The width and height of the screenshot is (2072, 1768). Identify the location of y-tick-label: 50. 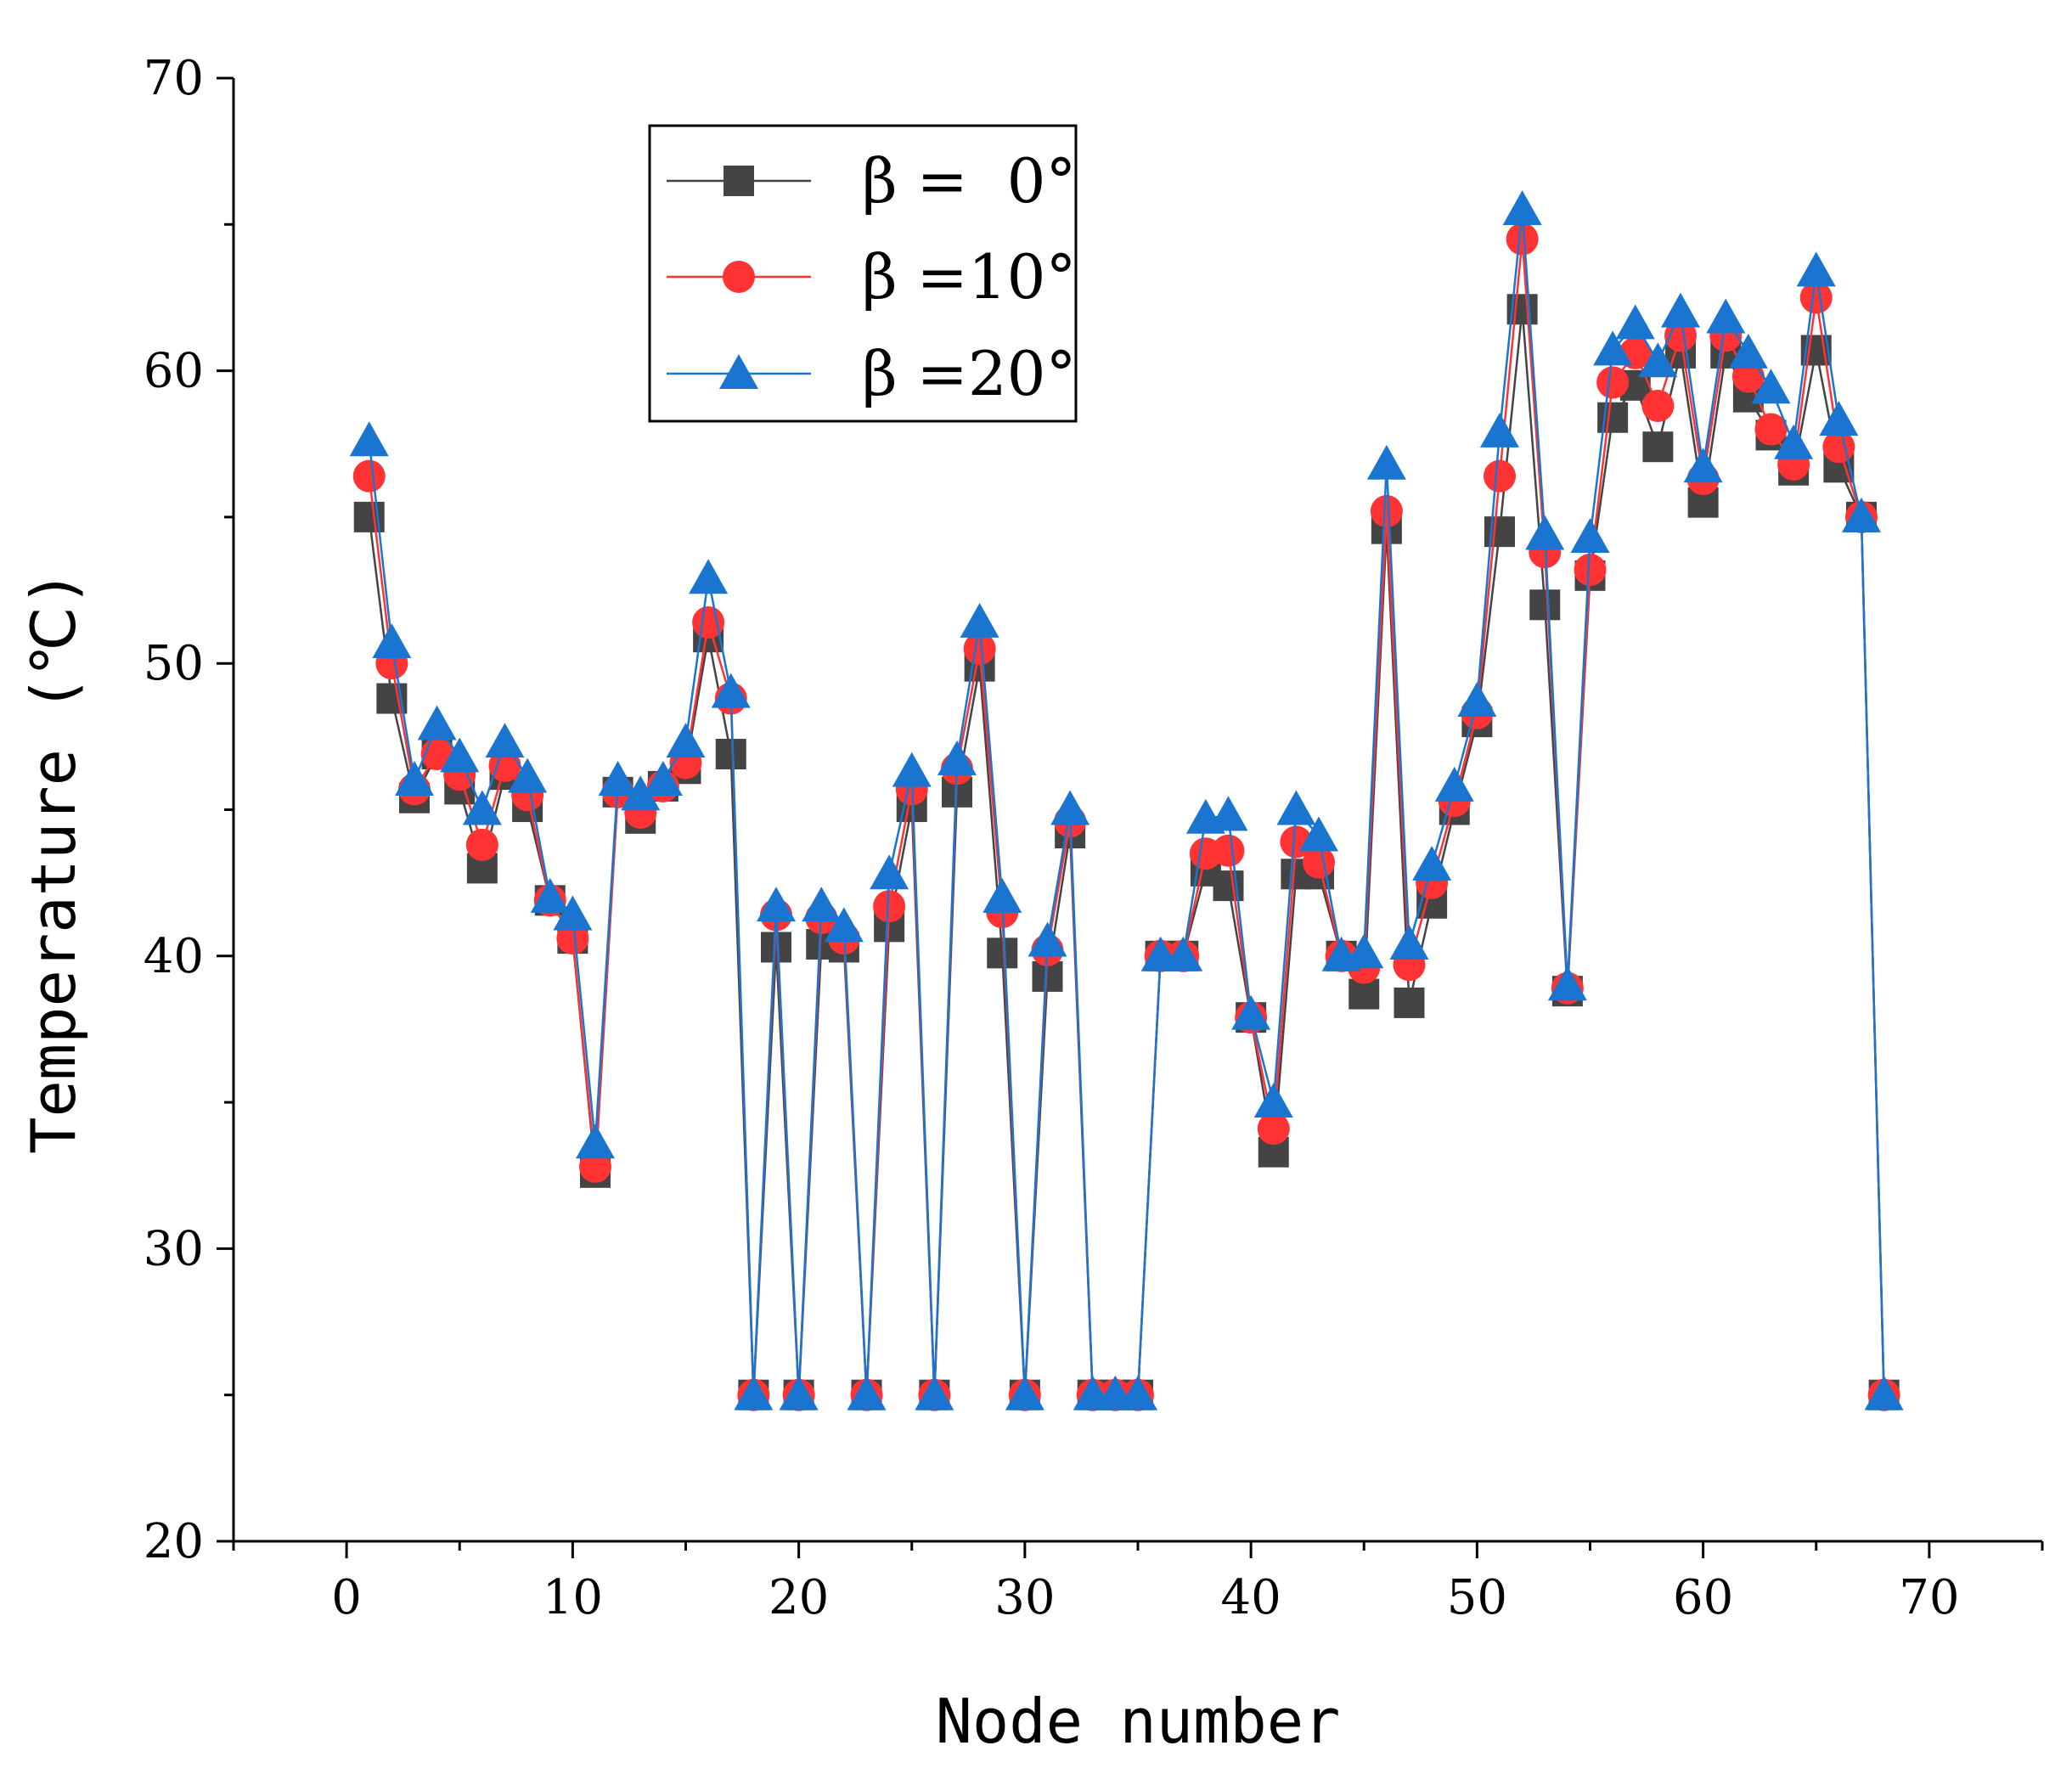
(174, 663).